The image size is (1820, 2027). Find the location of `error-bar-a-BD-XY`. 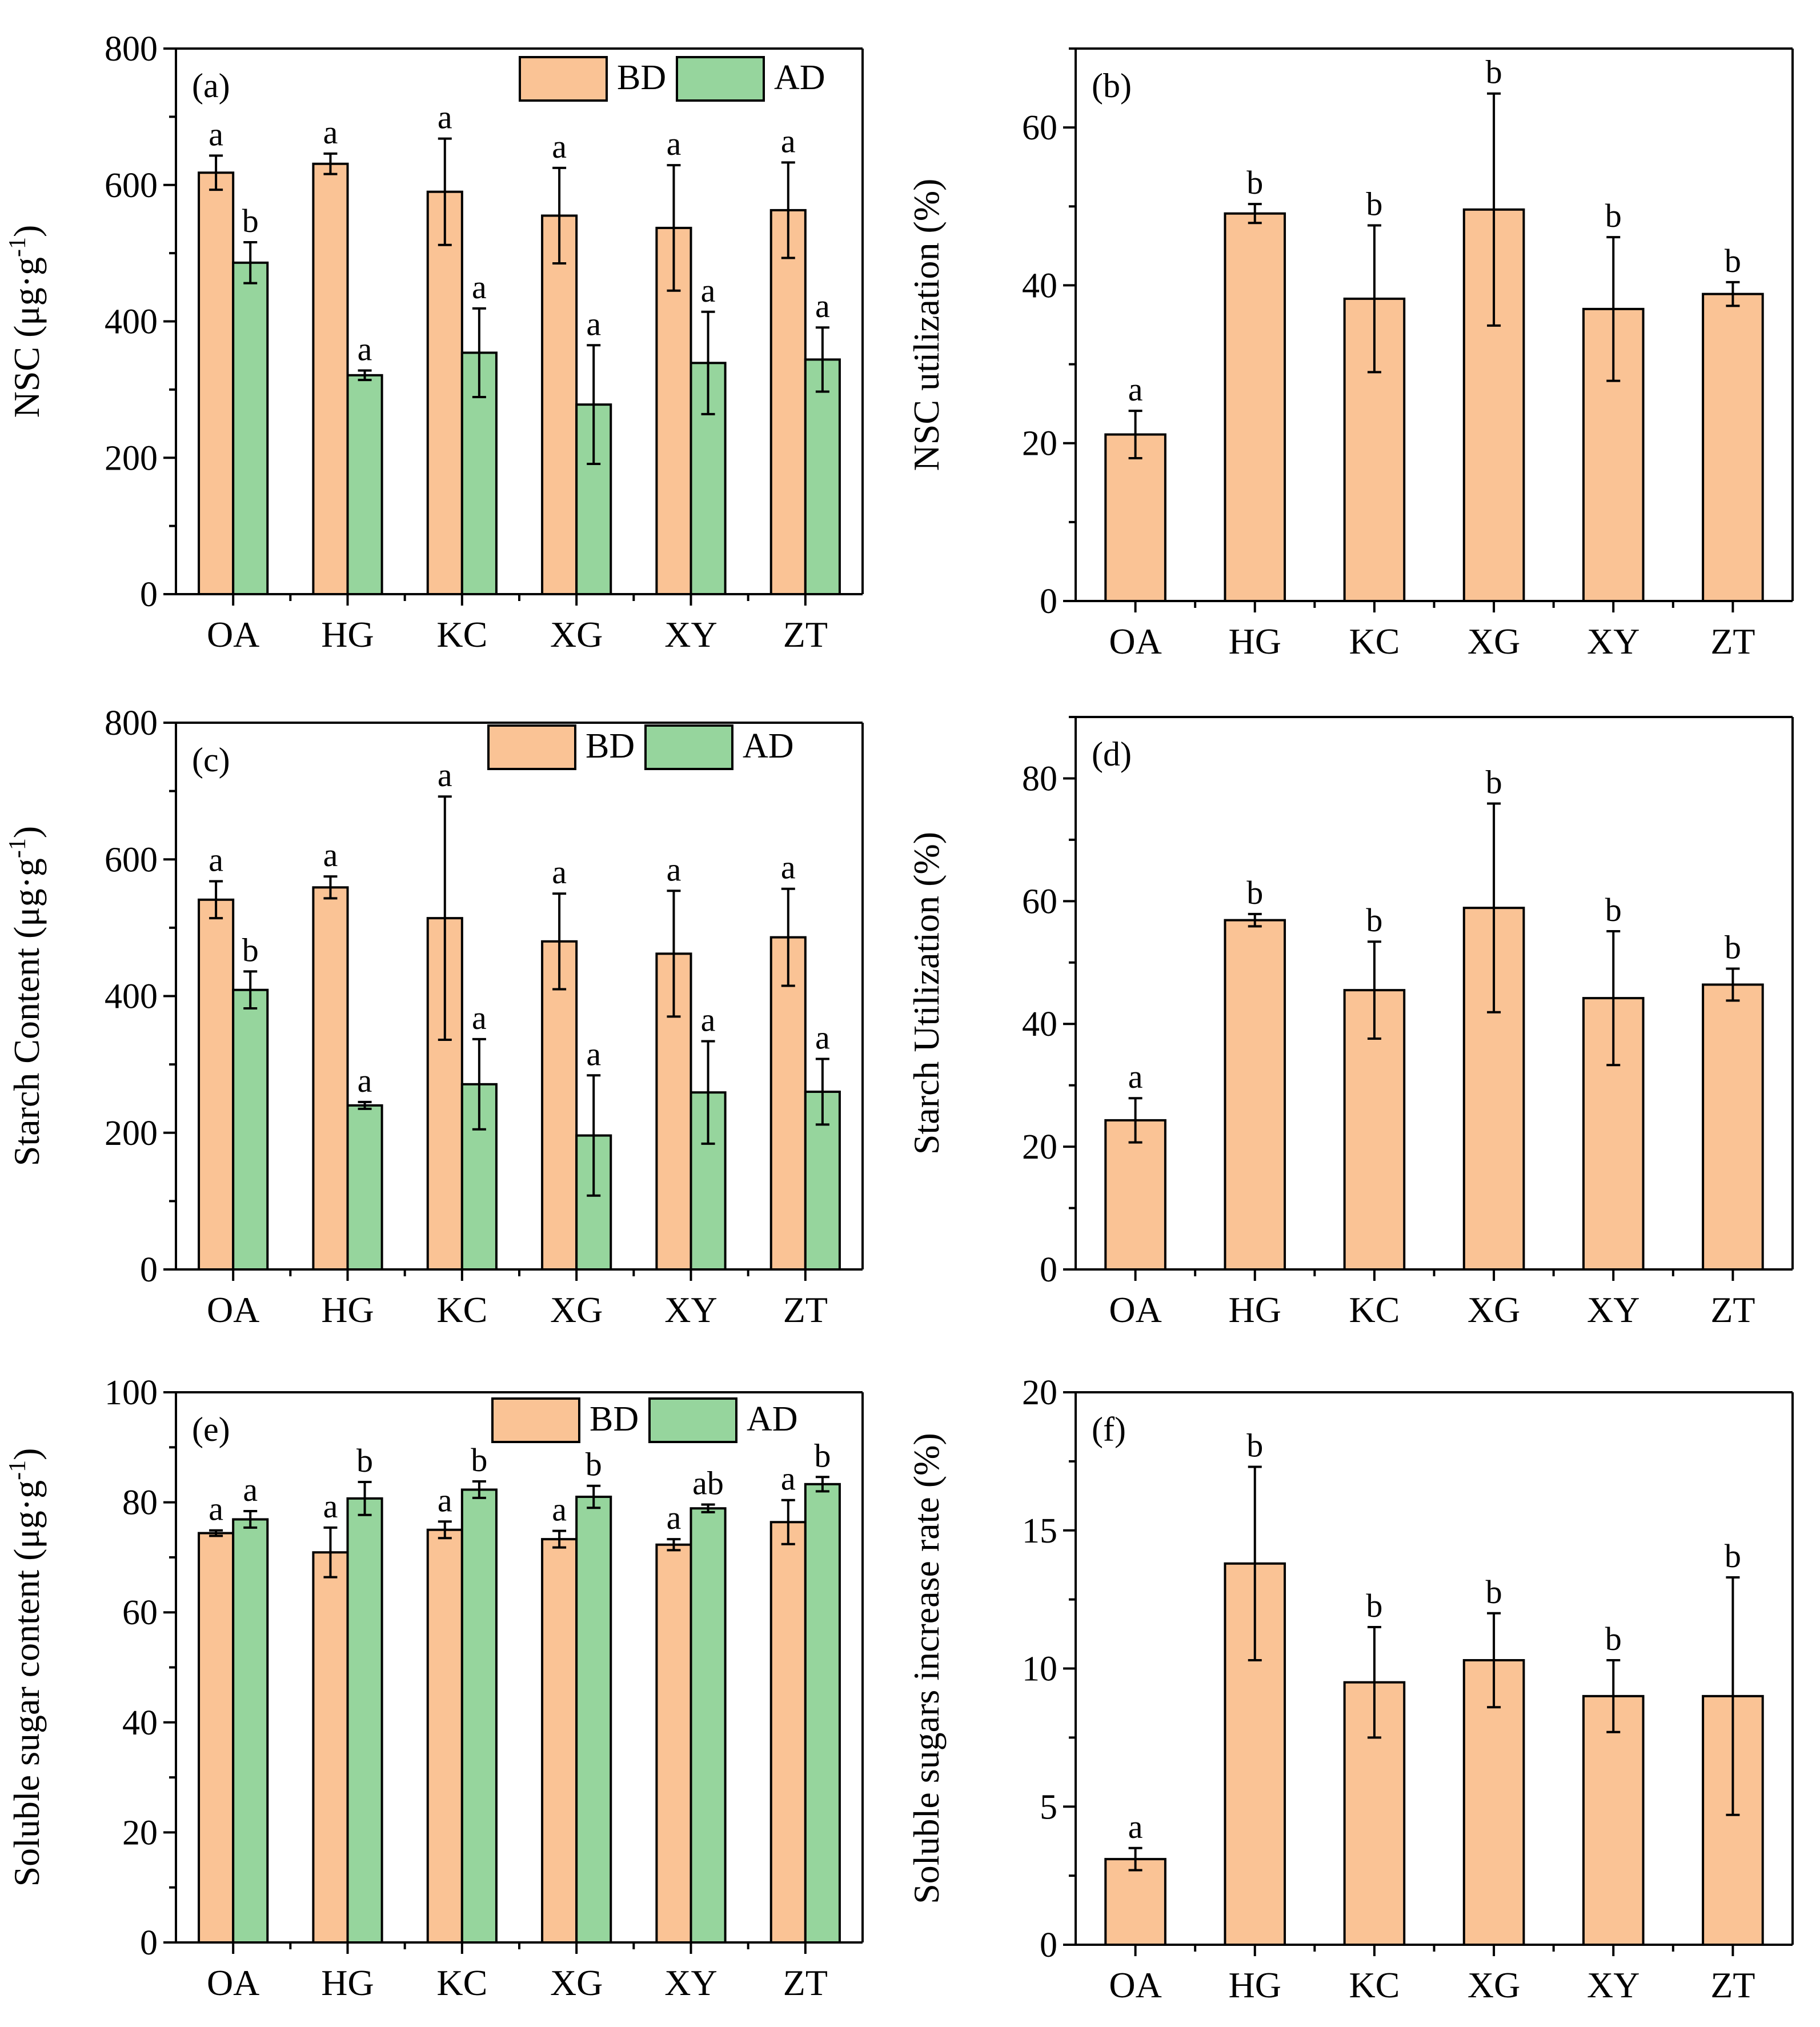

error-bar-a-BD-XY is located at coordinates (674, 228).